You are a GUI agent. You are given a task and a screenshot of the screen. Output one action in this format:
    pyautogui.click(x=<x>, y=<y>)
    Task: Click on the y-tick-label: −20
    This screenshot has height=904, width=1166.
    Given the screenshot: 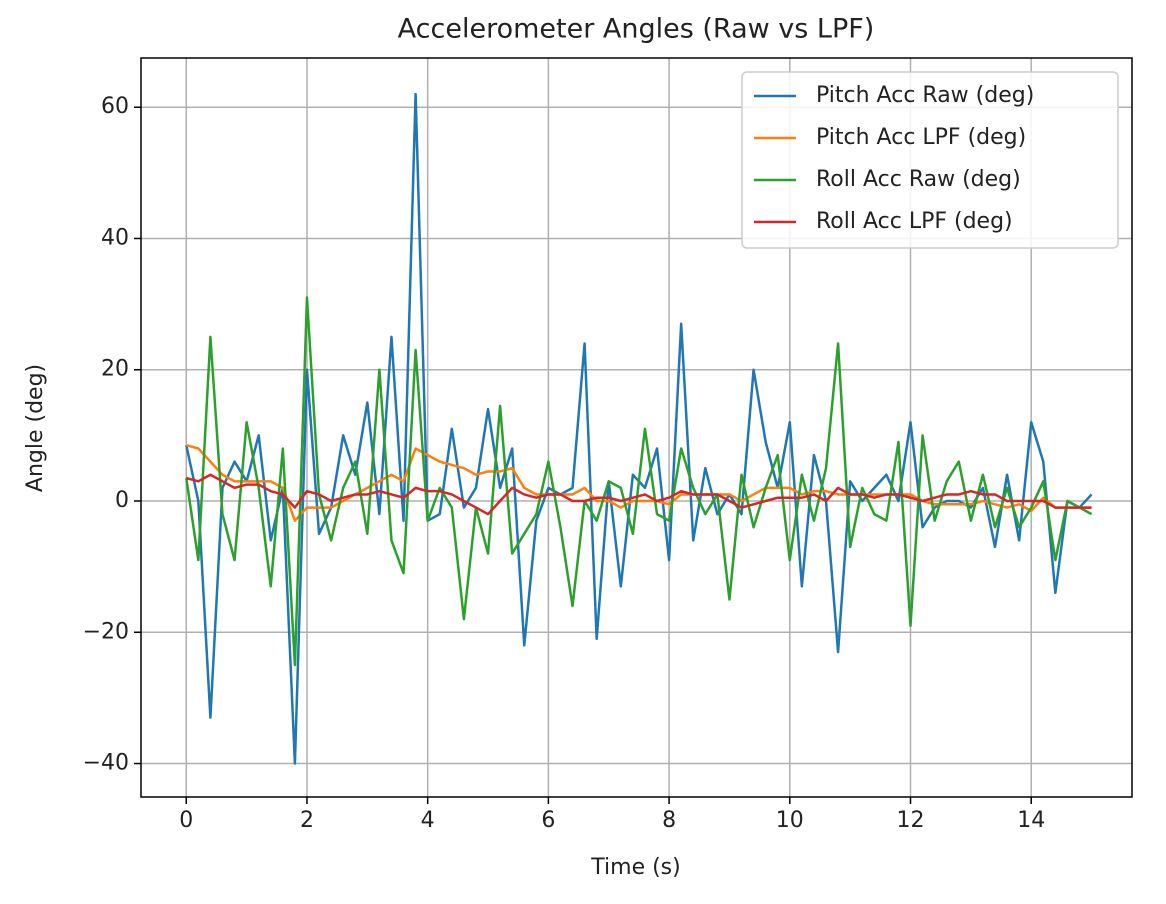 What is the action you would take?
    pyautogui.click(x=106, y=631)
    